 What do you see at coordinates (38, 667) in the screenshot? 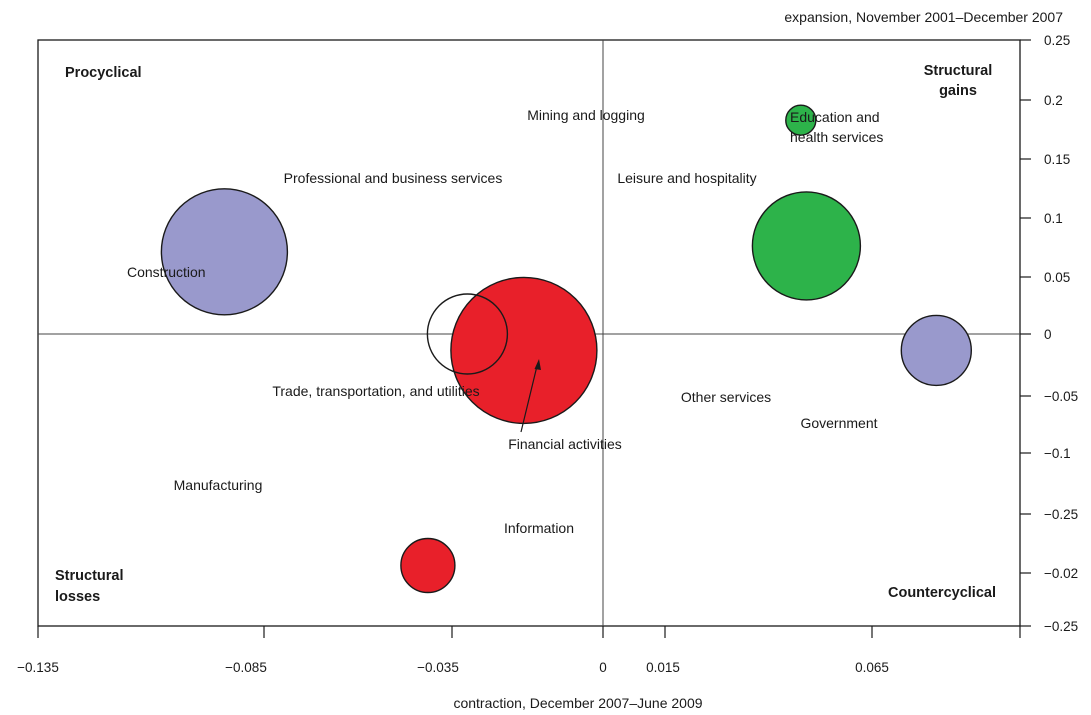
I see `x-tick-label: −0.135` at bounding box center [38, 667].